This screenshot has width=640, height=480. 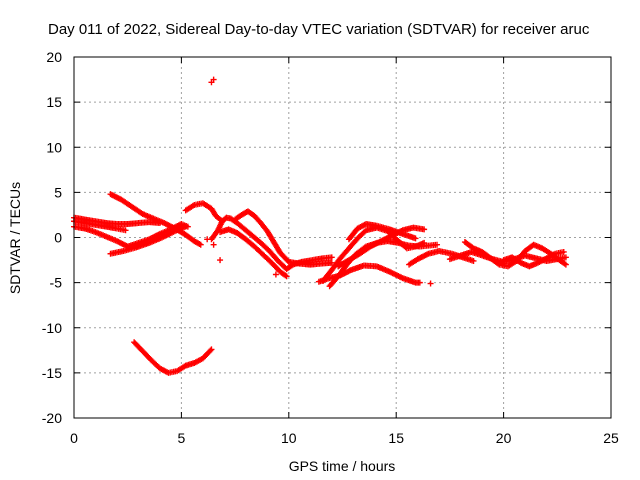 What do you see at coordinates (54, 147) in the screenshot?
I see `y-tick-label: 10` at bounding box center [54, 147].